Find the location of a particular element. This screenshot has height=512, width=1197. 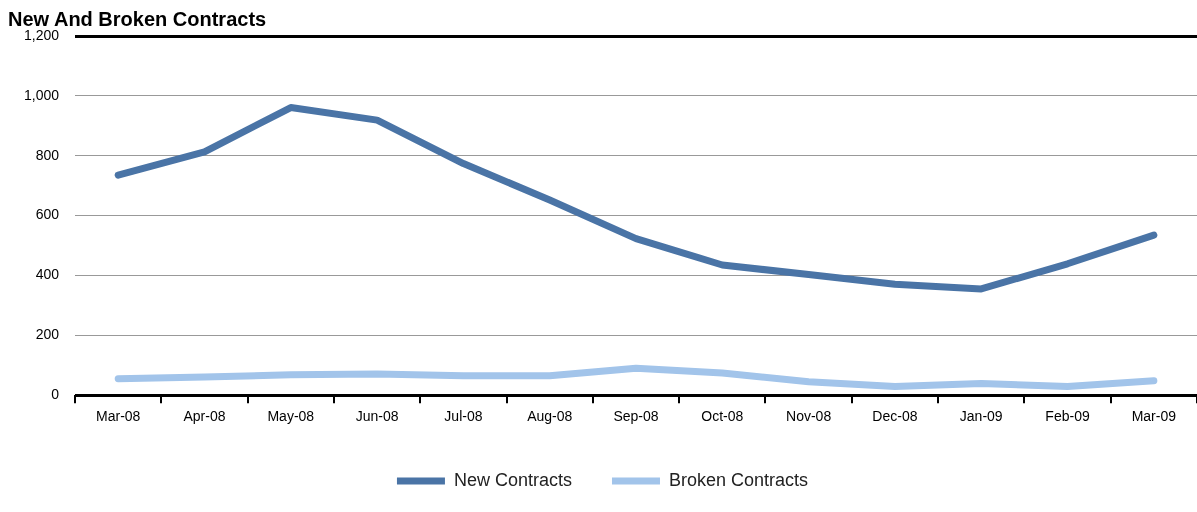

x-tick-label: Feb-09 is located at coordinates (1067, 416).